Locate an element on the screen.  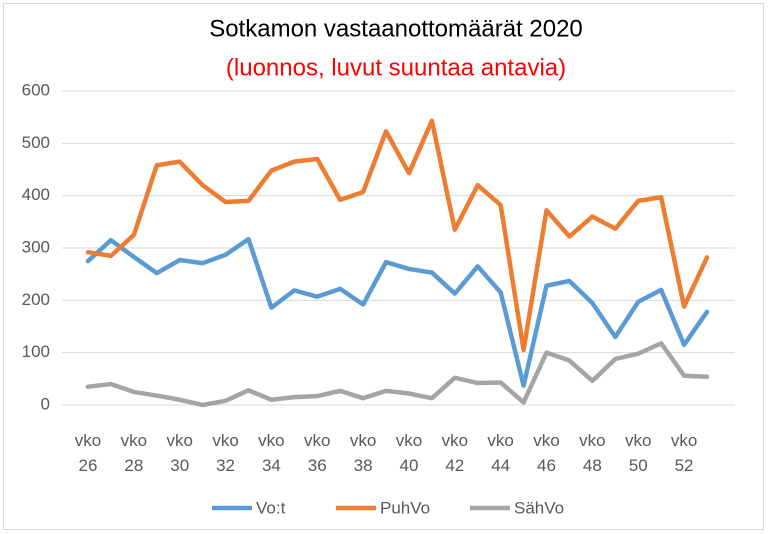
x-tick-label: vko 26 is located at coordinates (88, 453).